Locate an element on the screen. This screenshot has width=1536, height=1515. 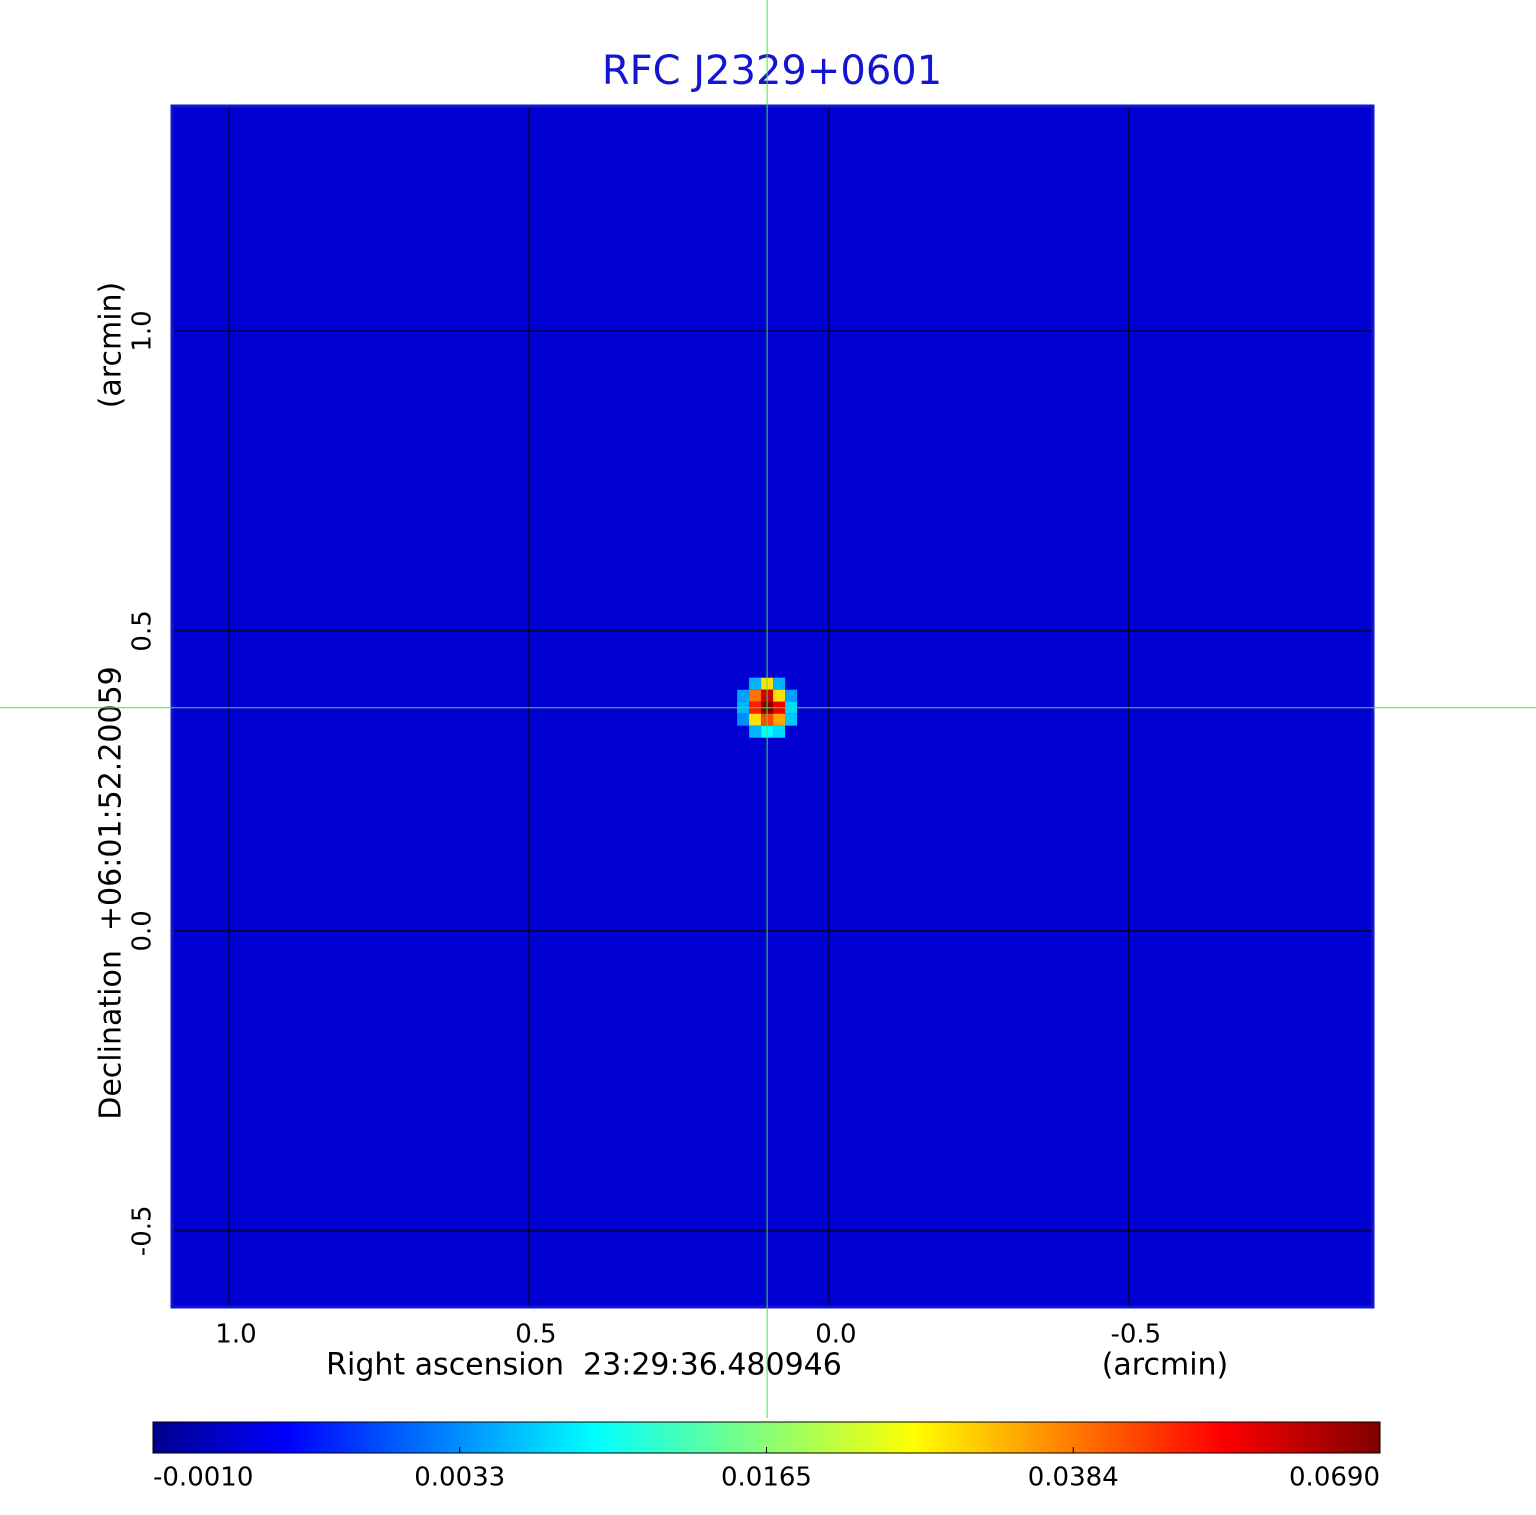
colorbar-tick-label: -0.0010 is located at coordinates (203, 1478).